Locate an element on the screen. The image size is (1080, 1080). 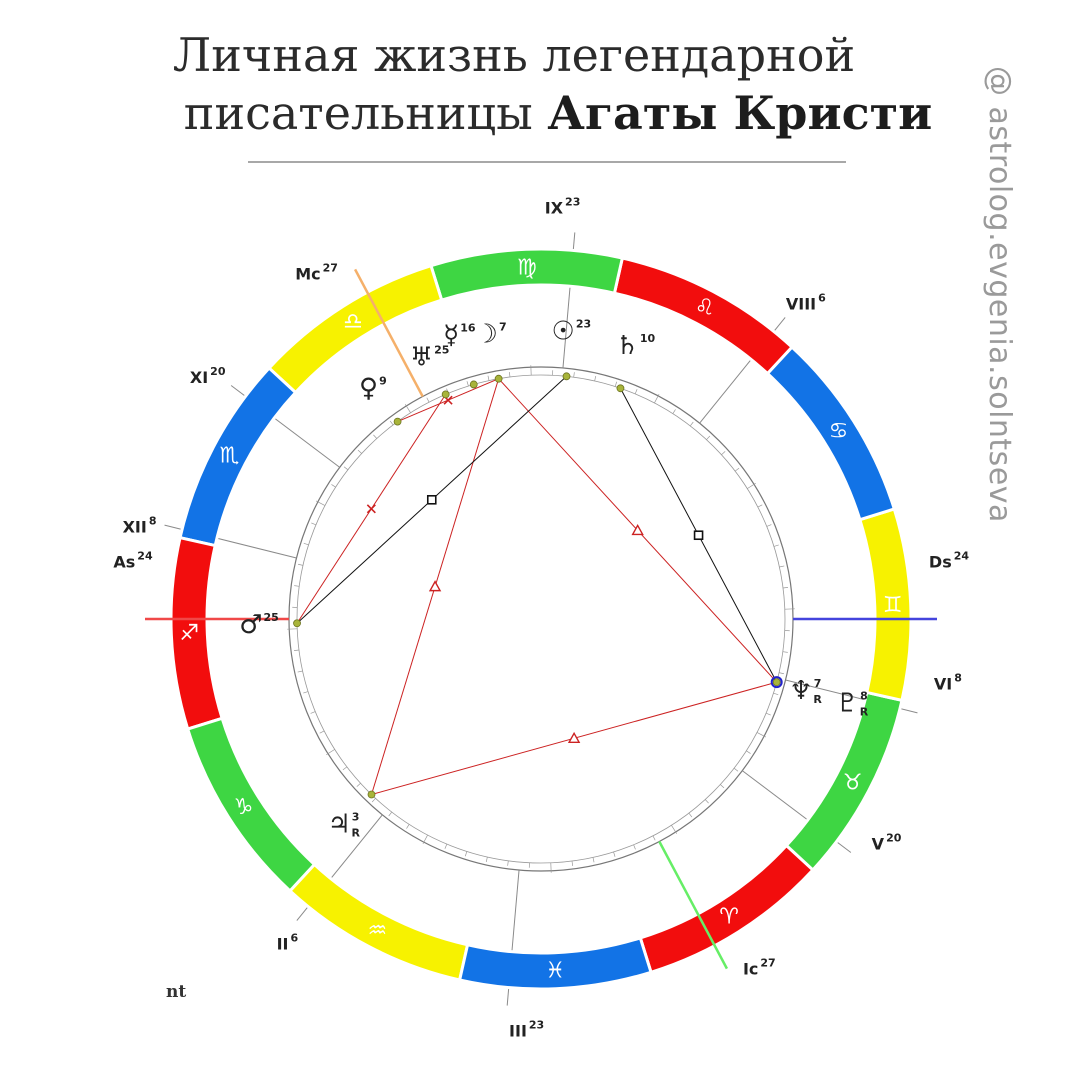
house-label-name-5: VI is located at coordinates (943, 683).